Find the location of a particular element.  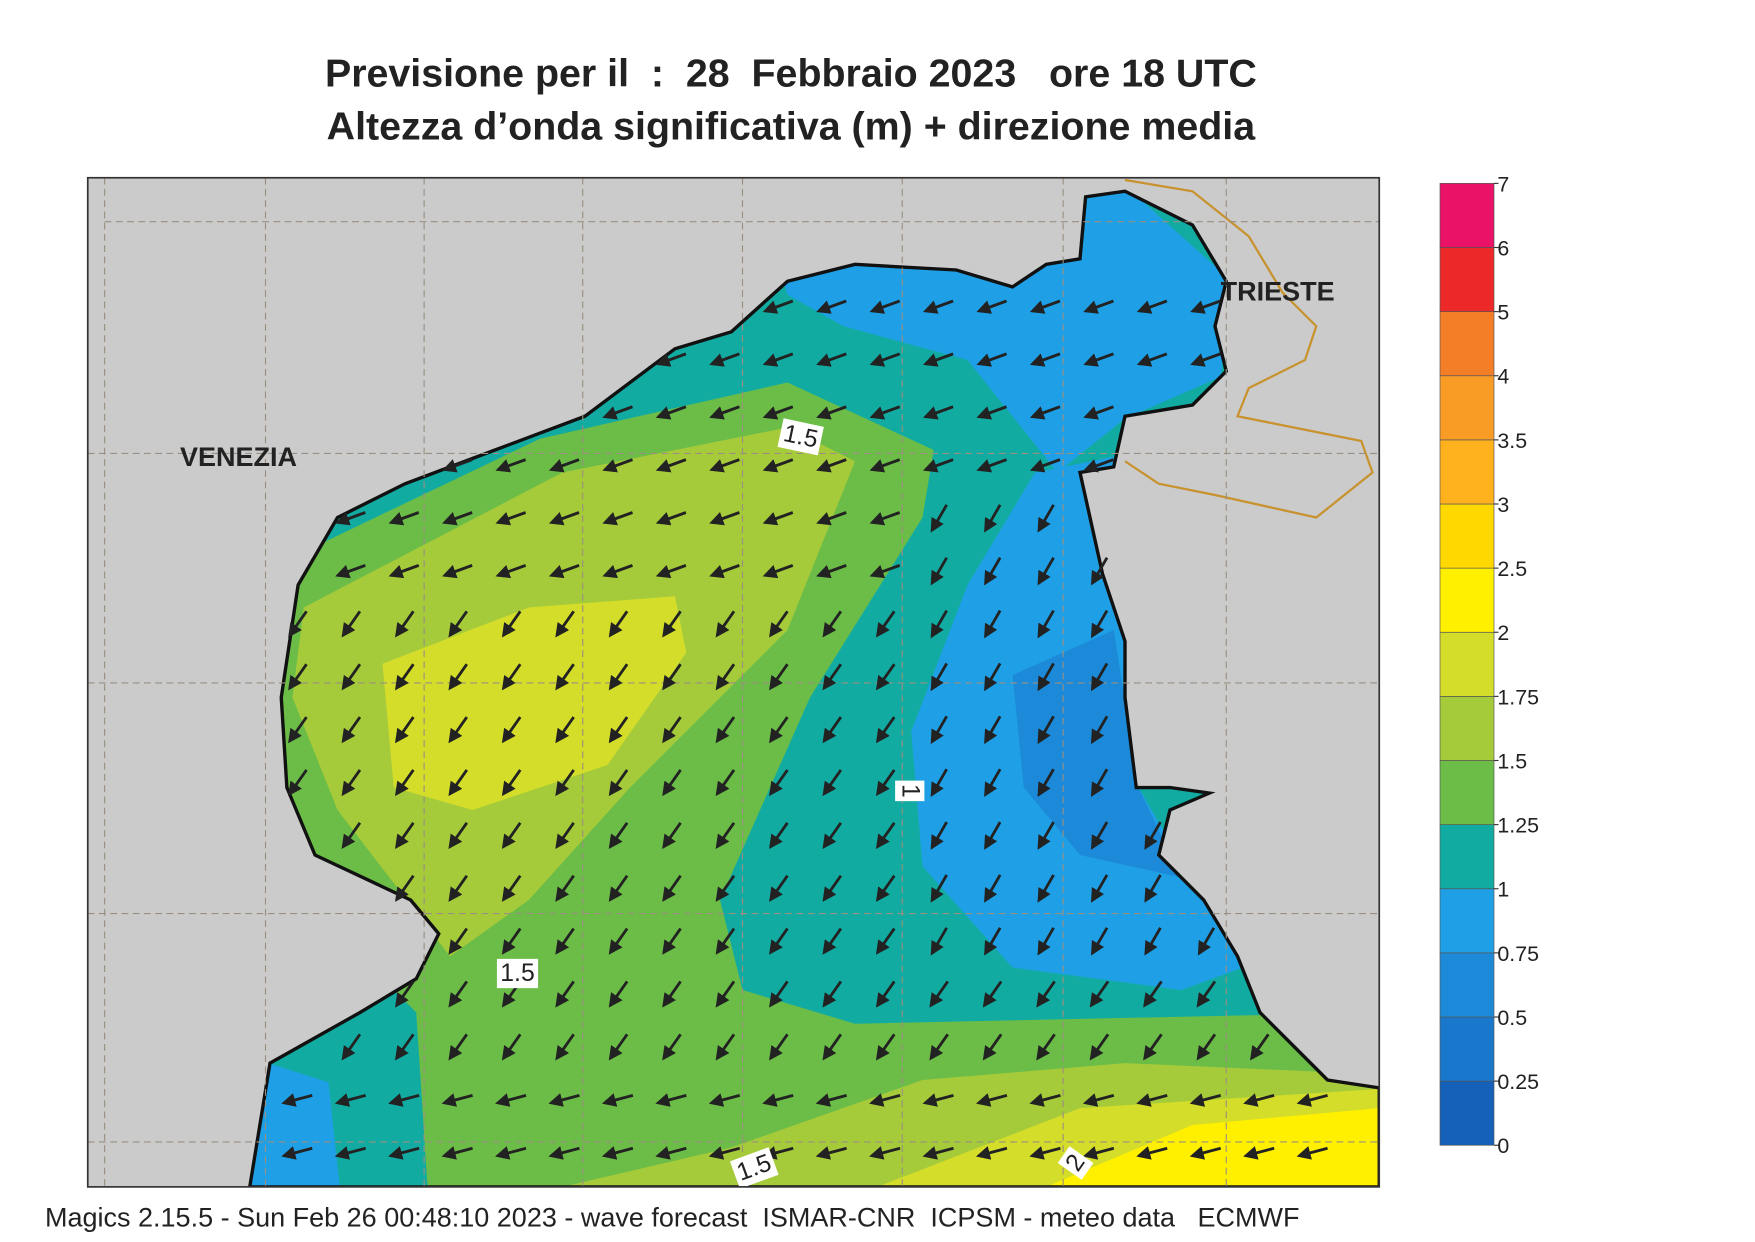

contour-label: 1 is located at coordinates (910, 791).